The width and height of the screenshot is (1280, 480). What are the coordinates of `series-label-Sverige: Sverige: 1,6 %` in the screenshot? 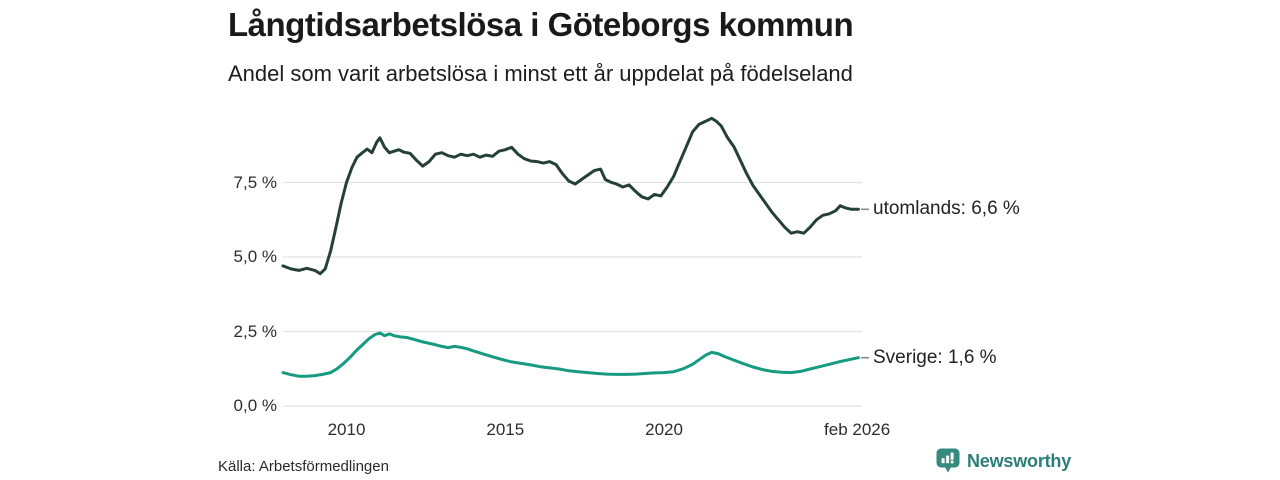 It's located at (935, 357).